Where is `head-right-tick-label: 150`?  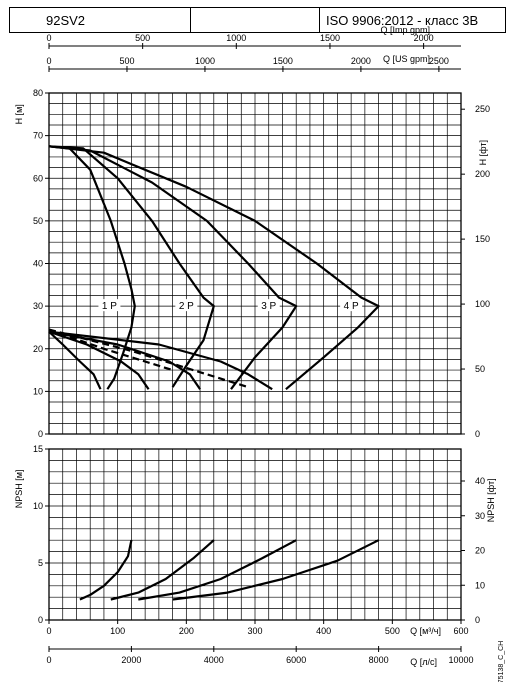 head-right-tick-label: 150 is located at coordinates (482, 239).